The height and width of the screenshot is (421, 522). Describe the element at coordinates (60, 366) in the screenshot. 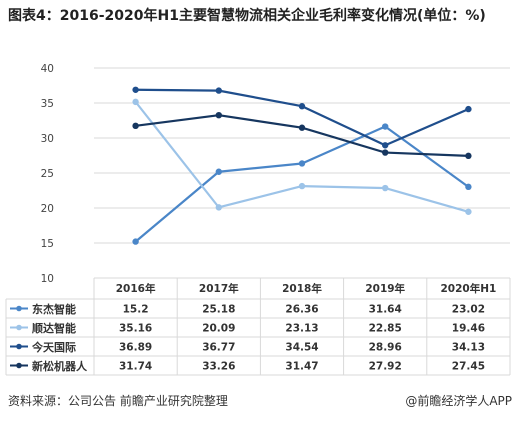

I see `legend-label: 新松机器人` at that location.